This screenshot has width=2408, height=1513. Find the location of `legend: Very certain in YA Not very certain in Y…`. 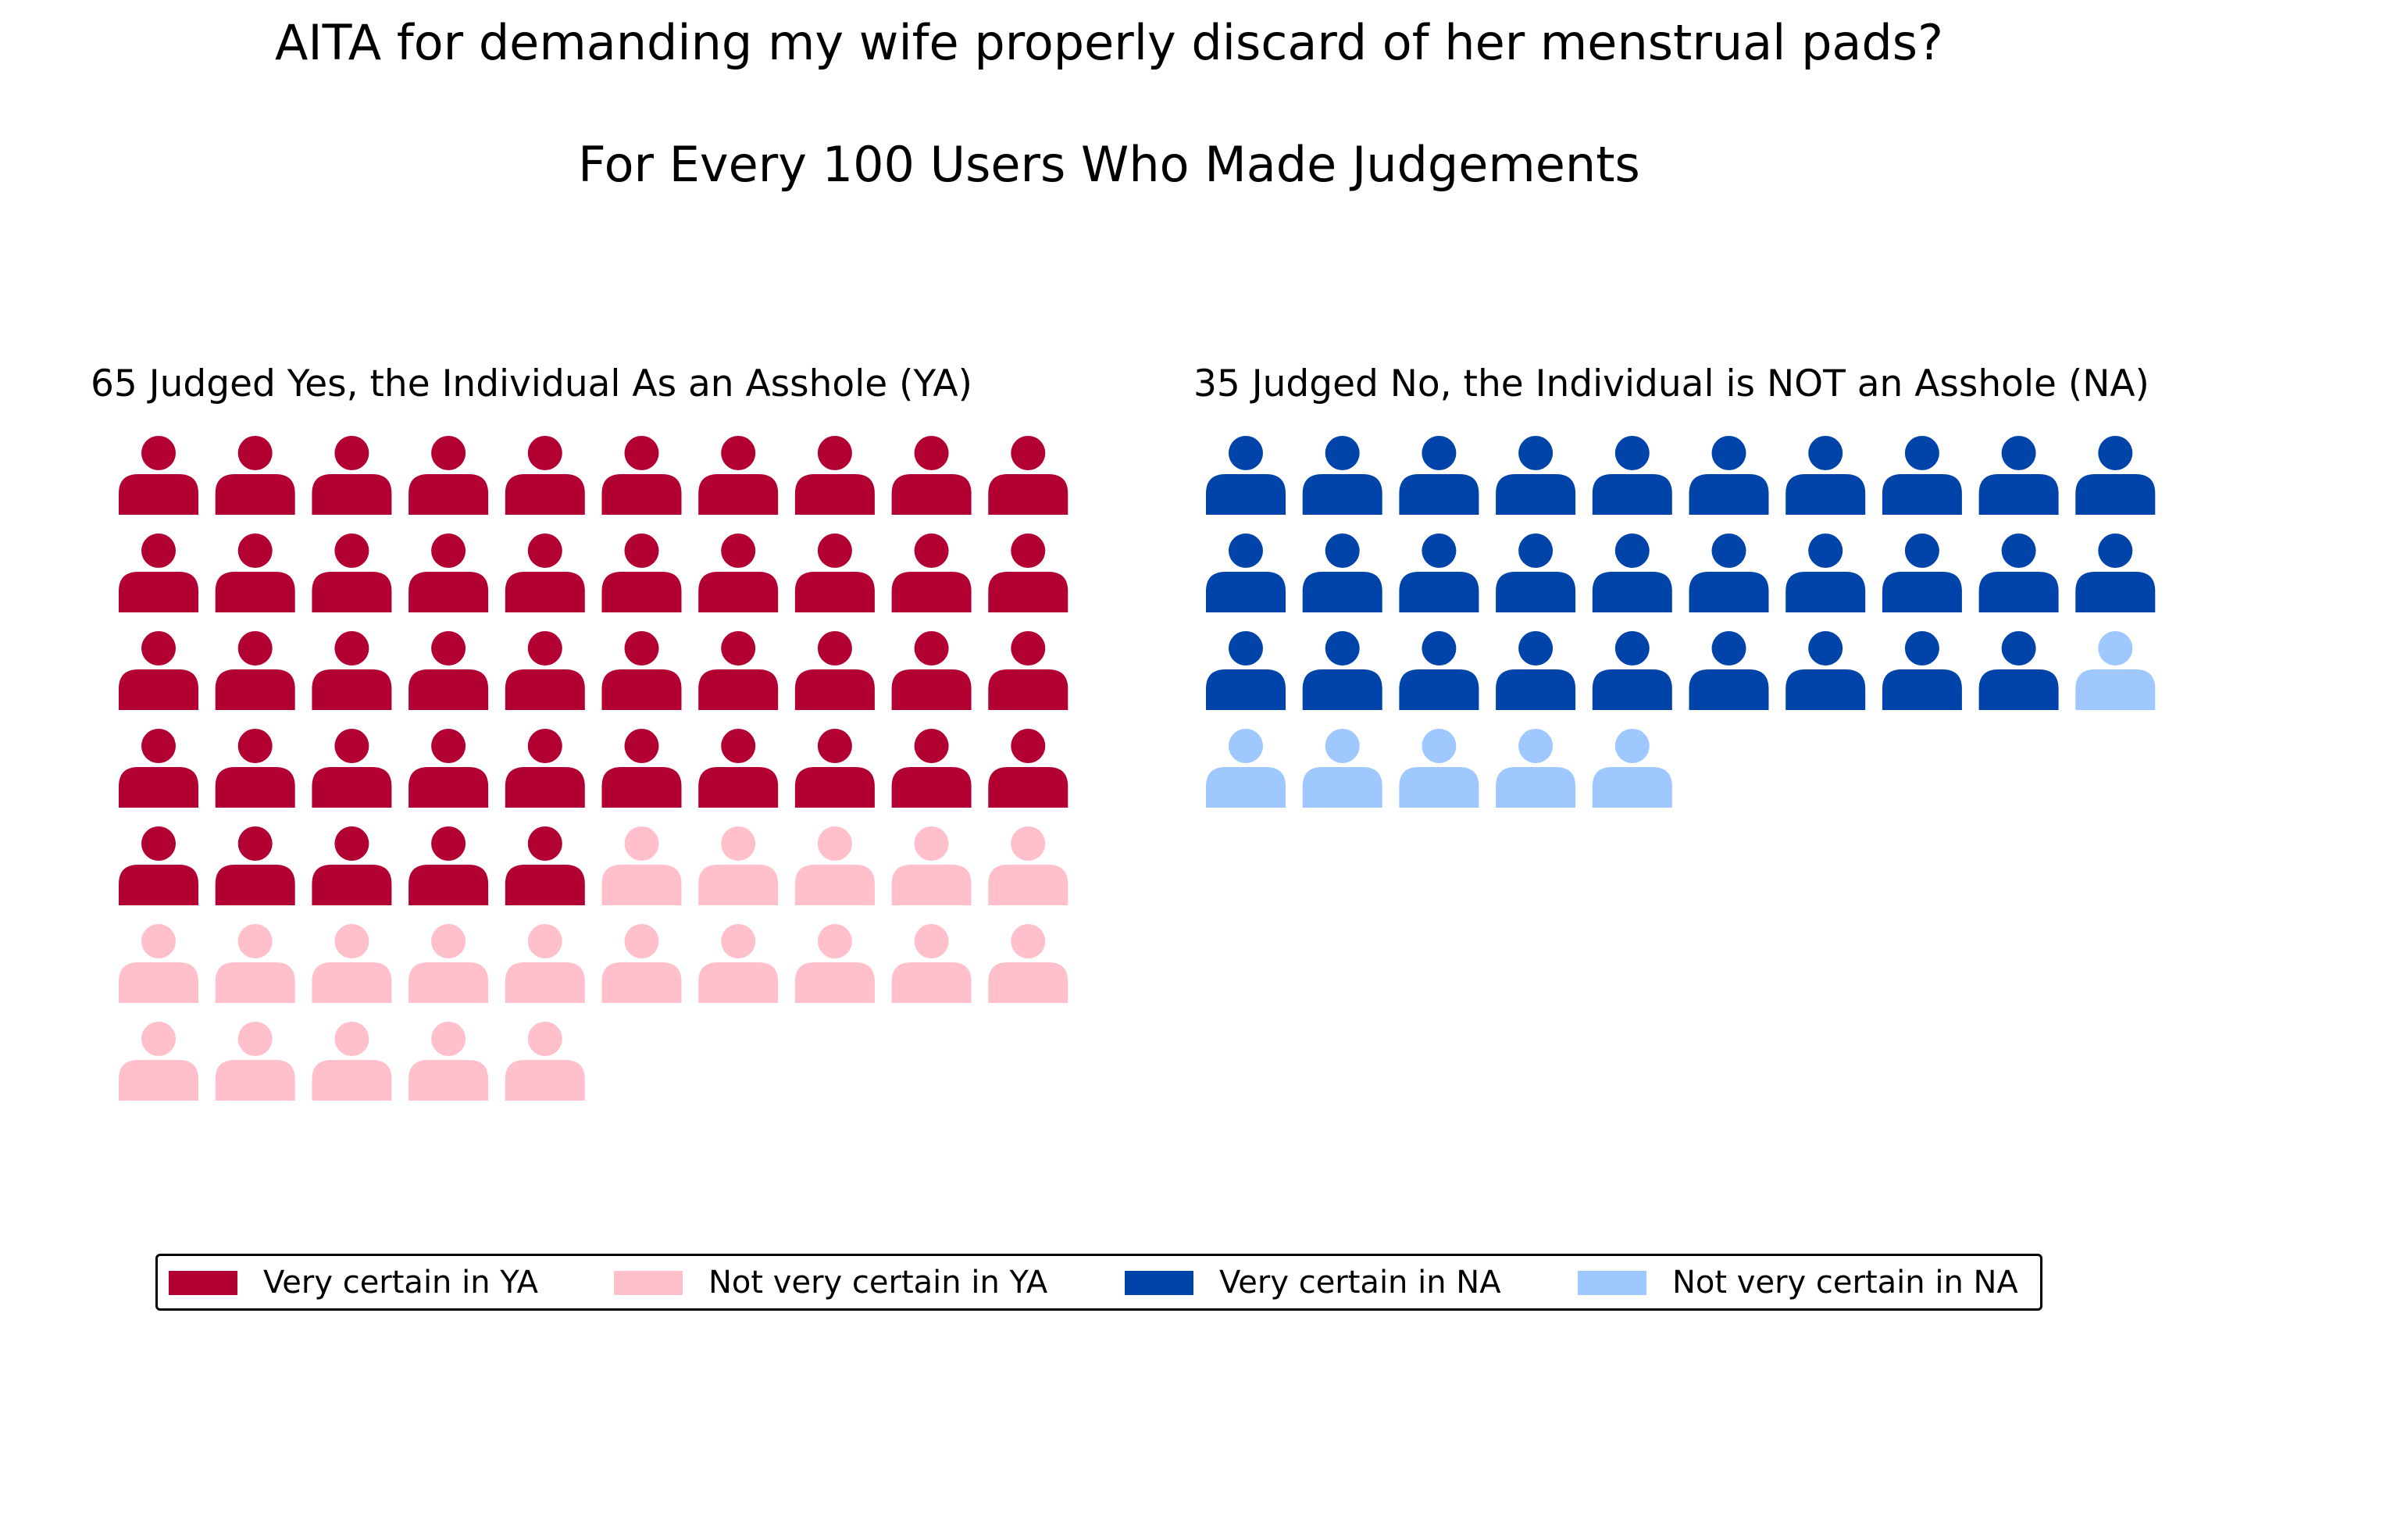

legend: Very certain in YA Not very certain in Y… is located at coordinates (1098, 1282).